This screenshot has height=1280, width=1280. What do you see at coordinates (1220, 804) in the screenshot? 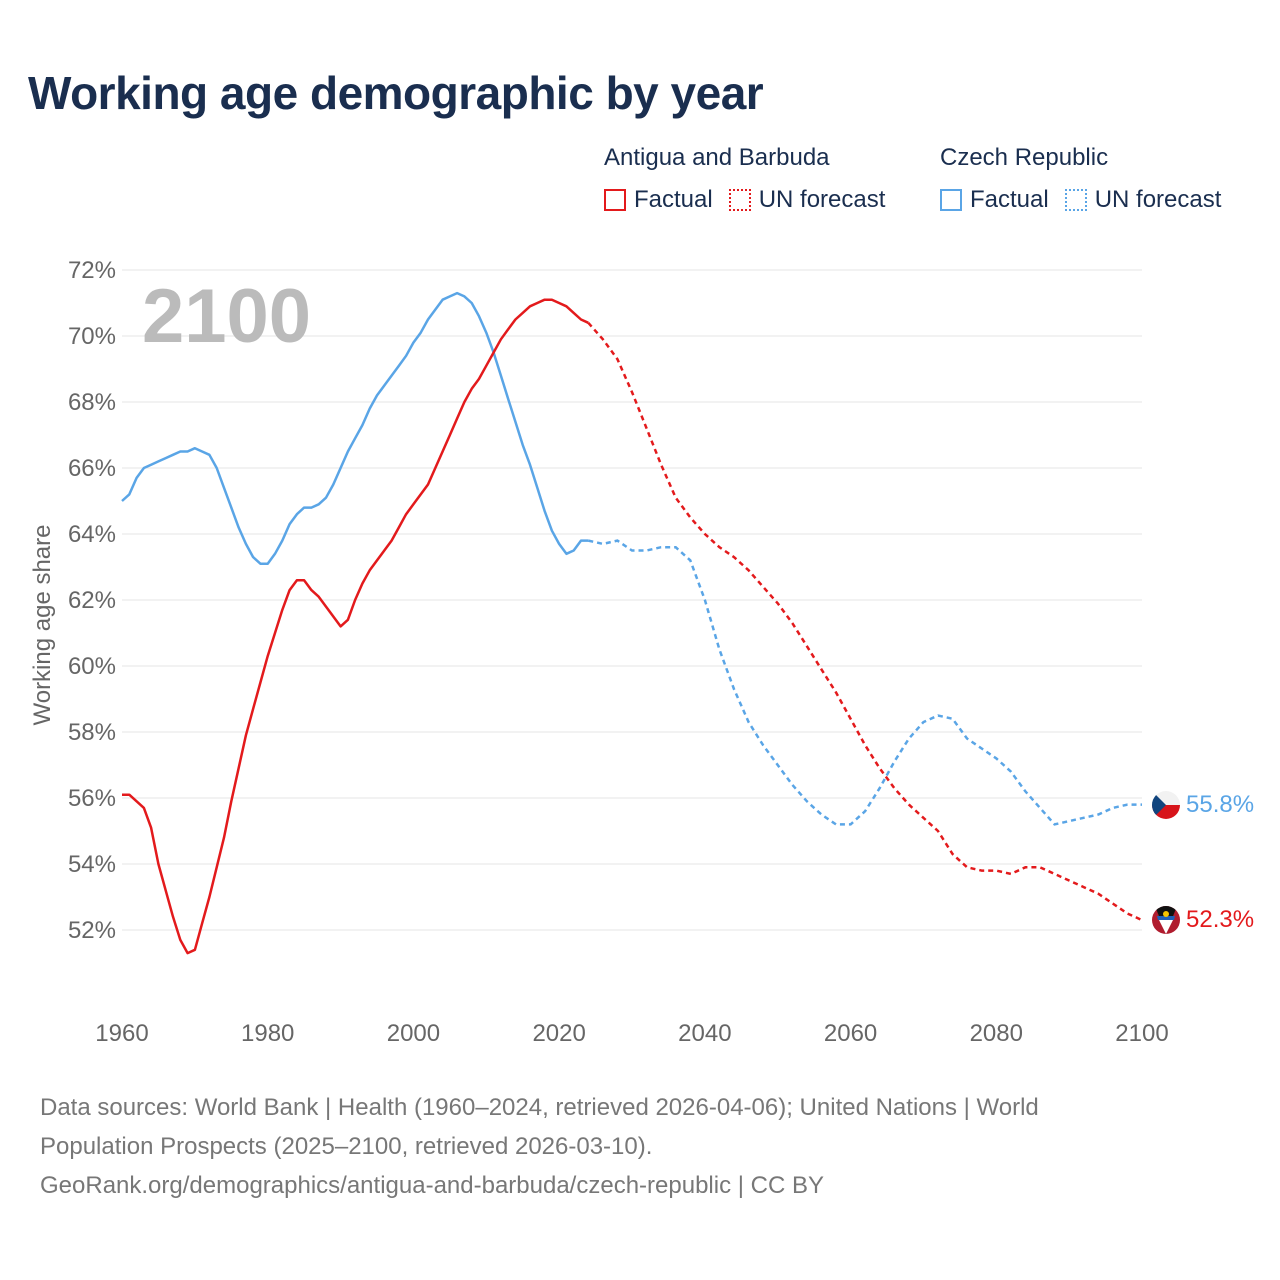
I see `end-value-label-czech: 55.8%` at bounding box center [1220, 804].